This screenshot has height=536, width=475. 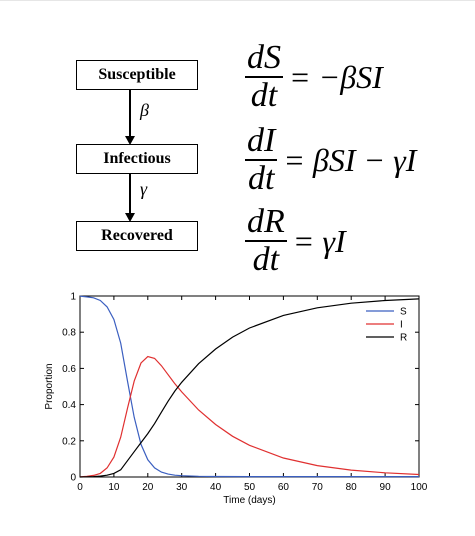 What do you see at coordinates (284, 487) in the screenshot?
I see `x-tick-label: 60` at bounding box center [284, 487].